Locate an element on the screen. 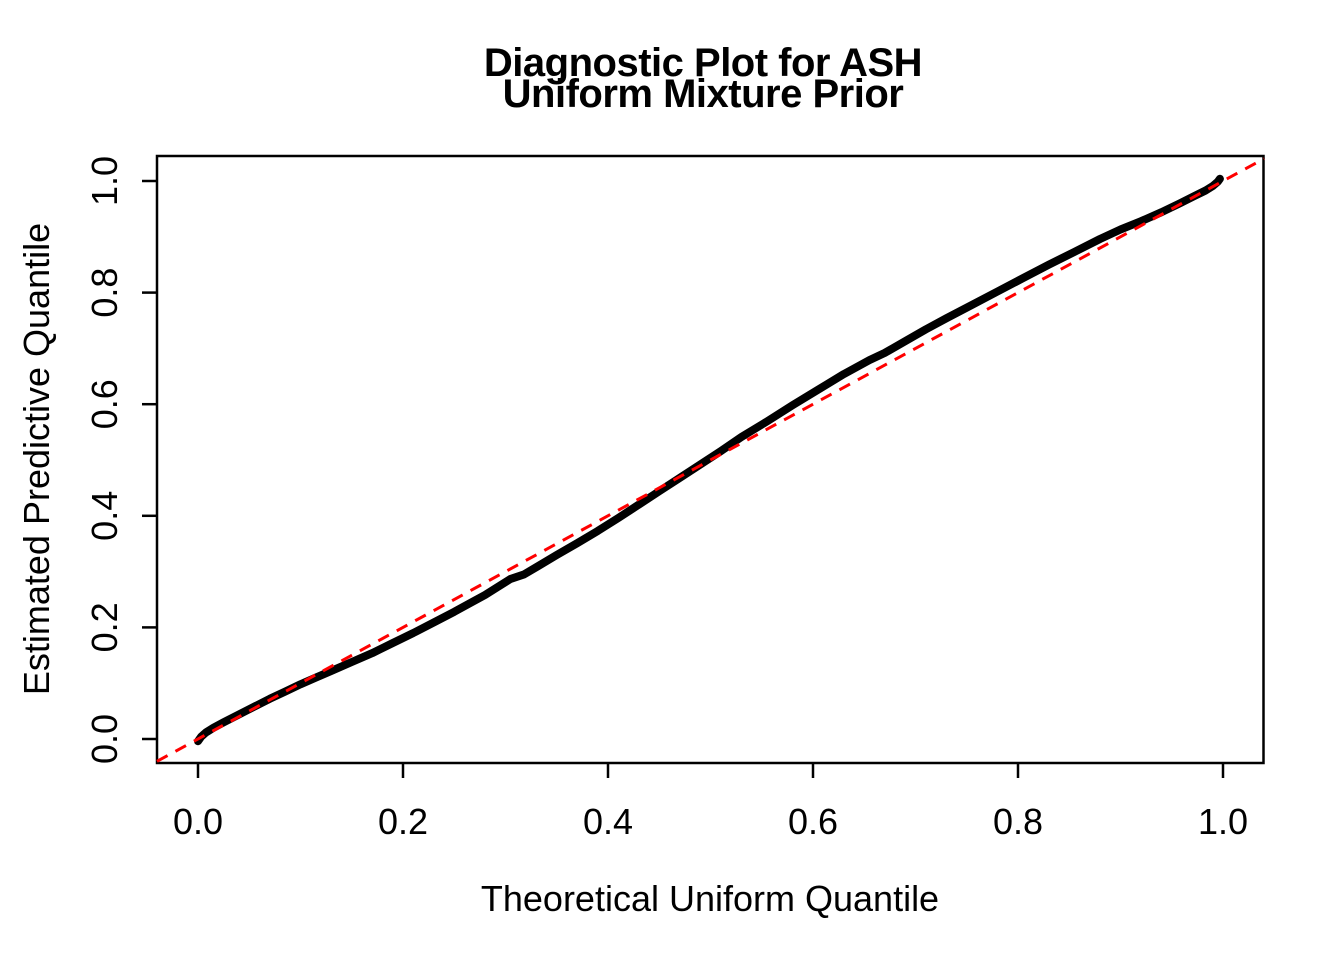 This screenshot has width=1344, height=960. x-tick-label: 0.6 is located at coordinates (813, 821).